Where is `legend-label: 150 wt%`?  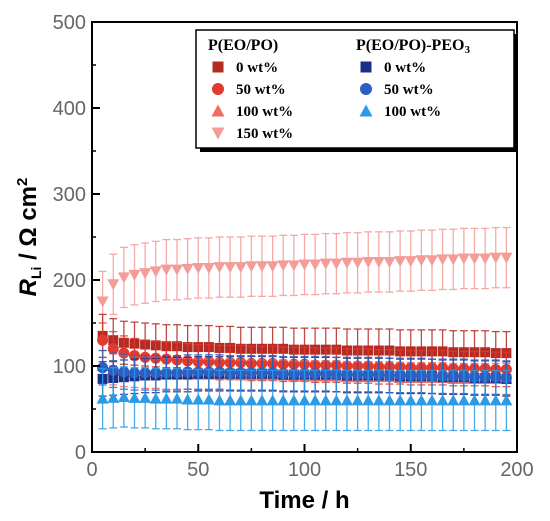 legend-label: 150 wt% is located at coordinates (264, 134).